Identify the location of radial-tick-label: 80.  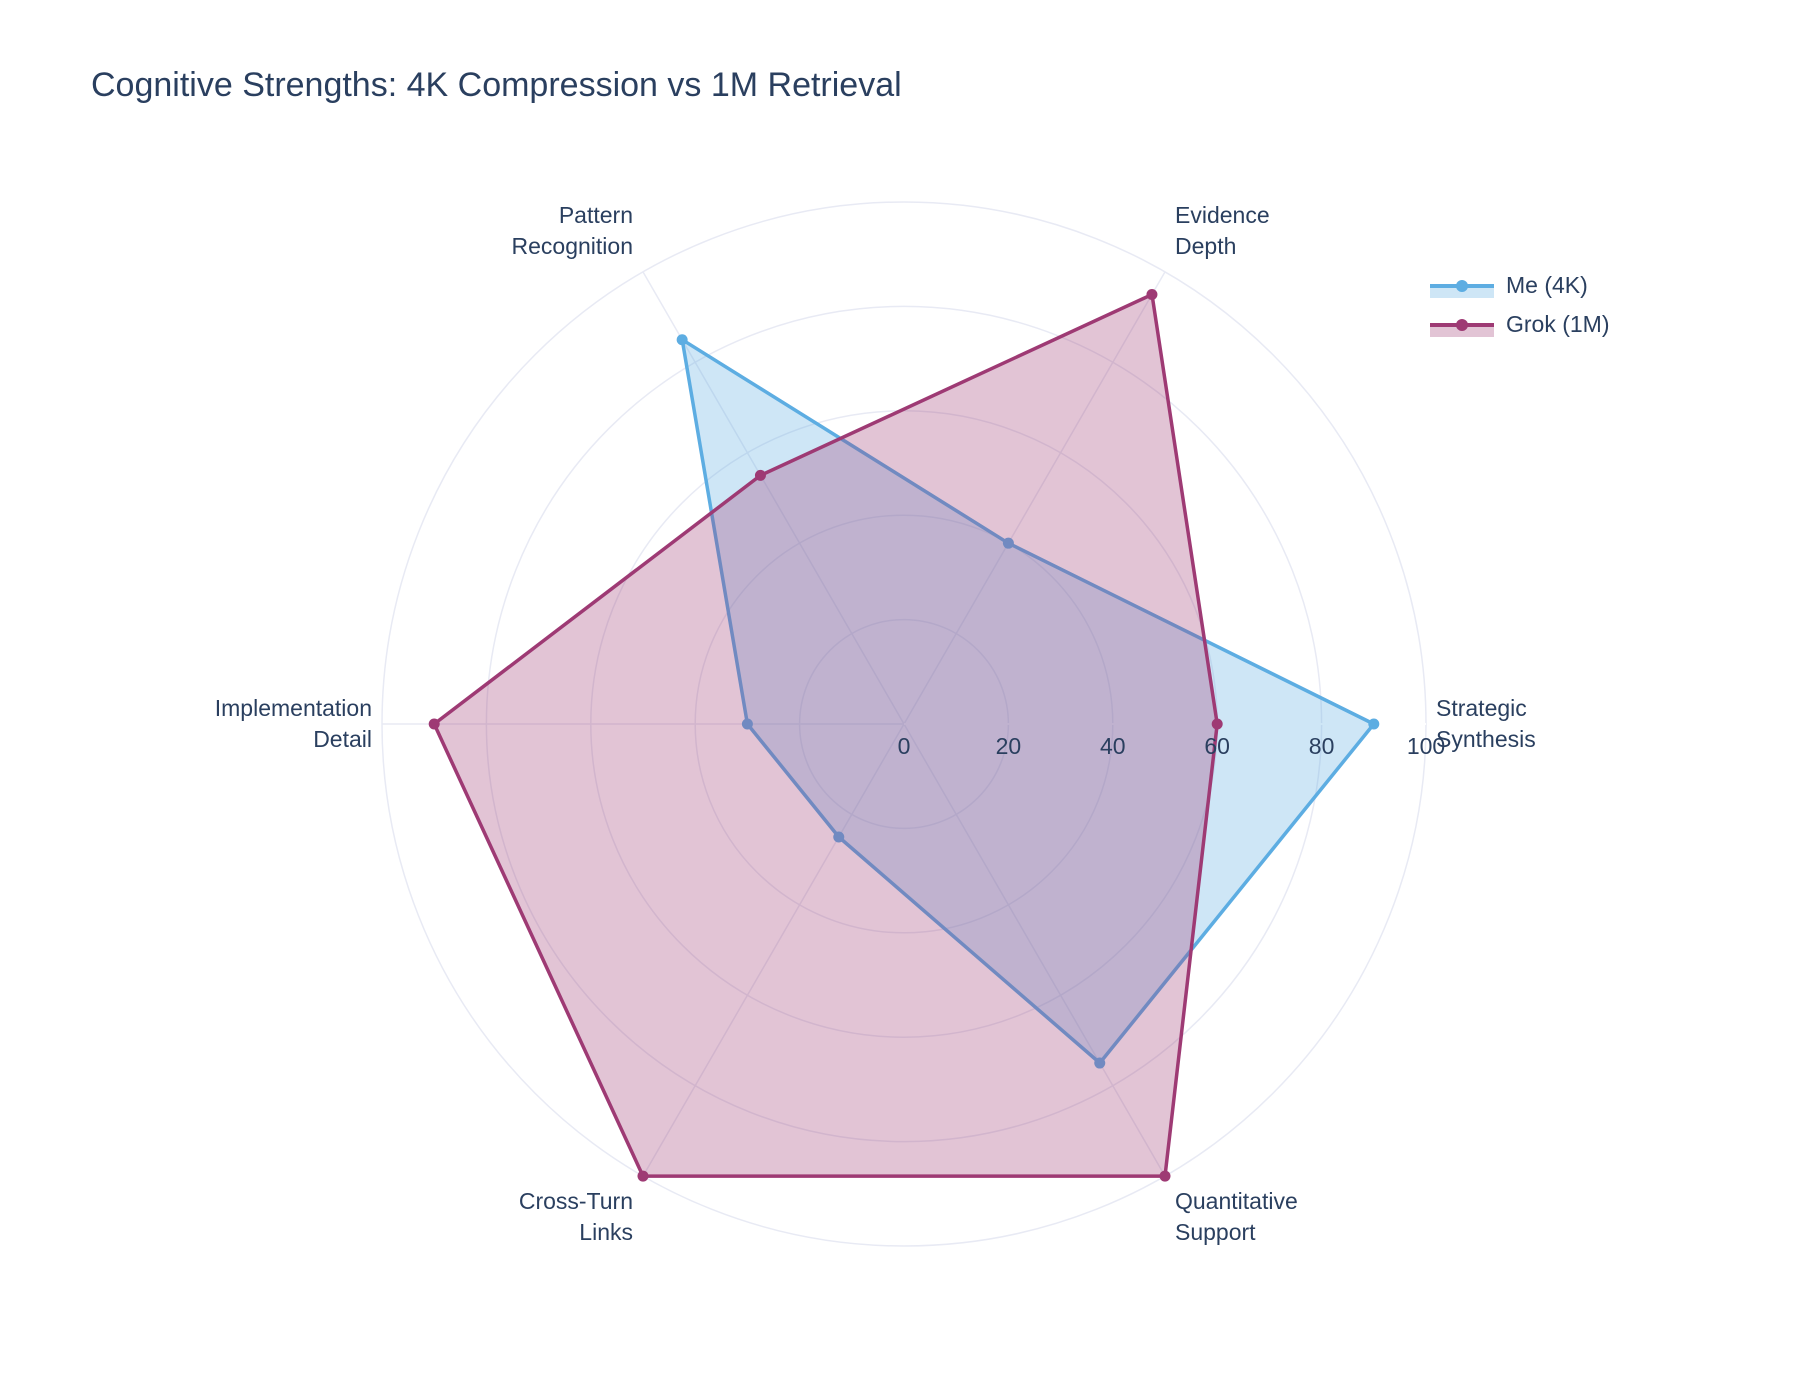
(1322, 746).